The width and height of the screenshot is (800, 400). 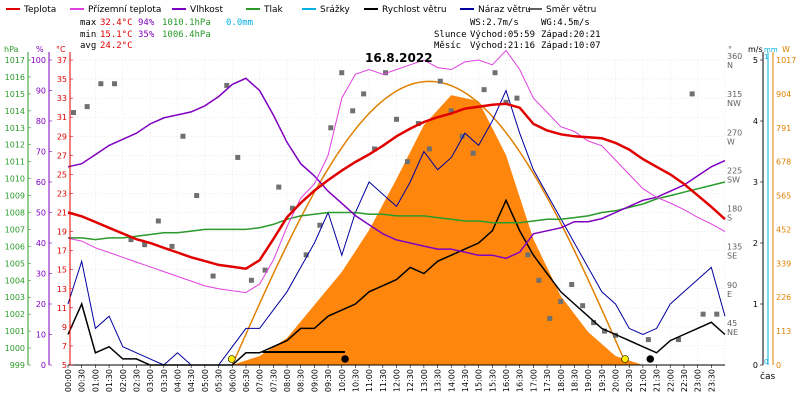 I want to click on solar-tick-label: 678, so click(x=783, y=162).